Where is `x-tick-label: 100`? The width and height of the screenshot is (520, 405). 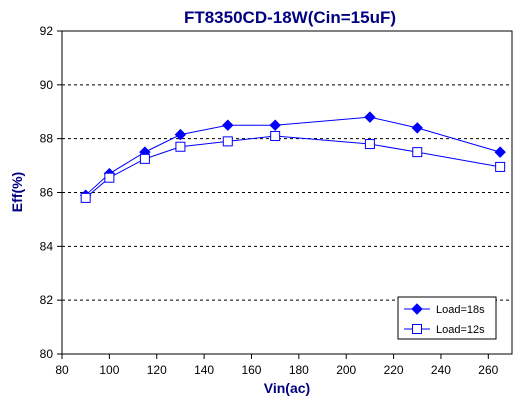
x-tick-label: 100 is located at coordinates (109, 370).